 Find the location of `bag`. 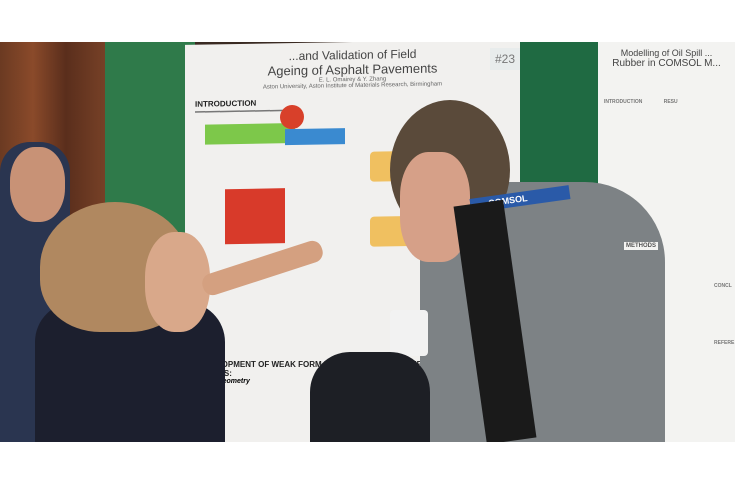

bag is located at coordinates (370, 397).